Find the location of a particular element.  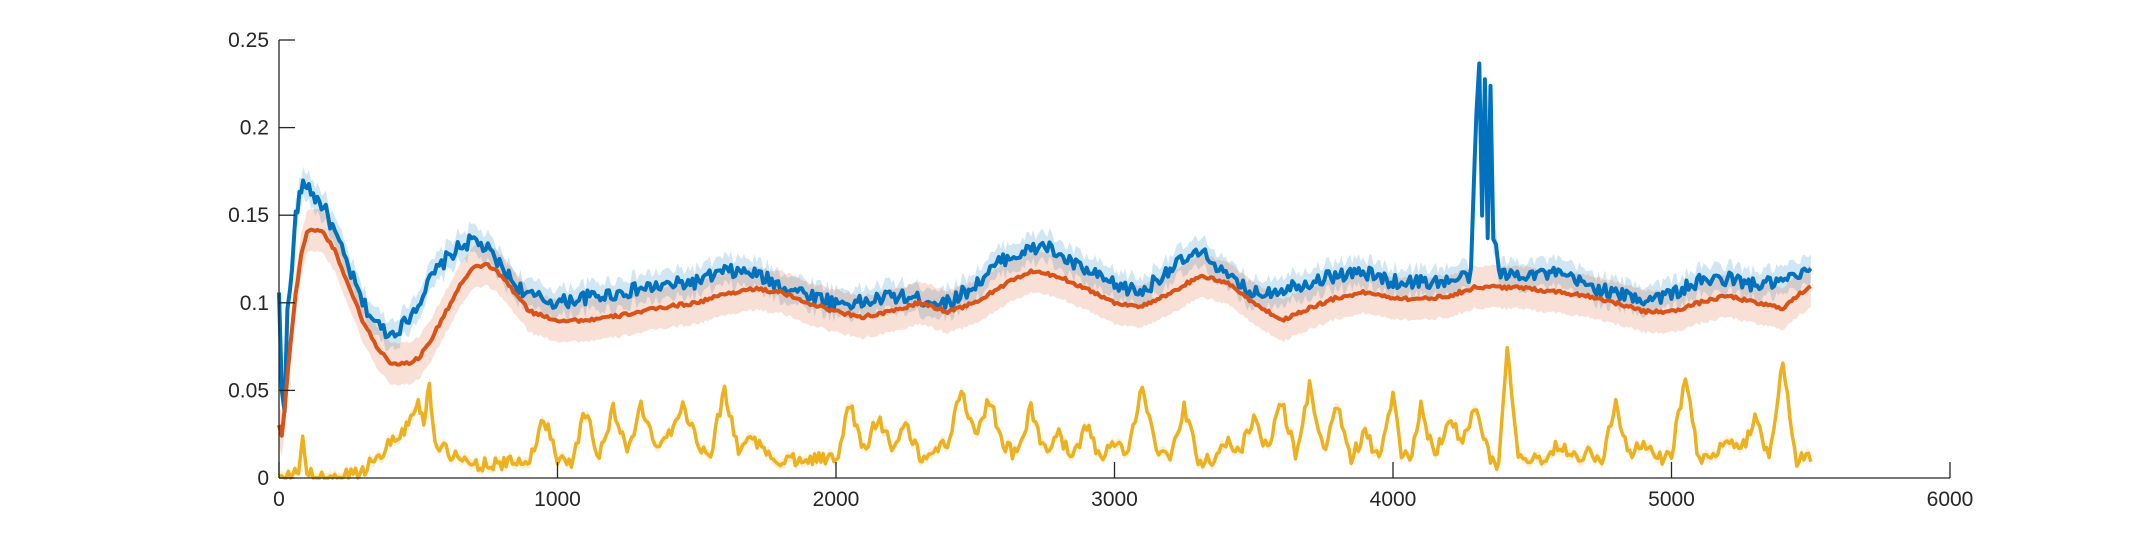

y-tick-label: 0.1 is located at coordinates (254, 303).